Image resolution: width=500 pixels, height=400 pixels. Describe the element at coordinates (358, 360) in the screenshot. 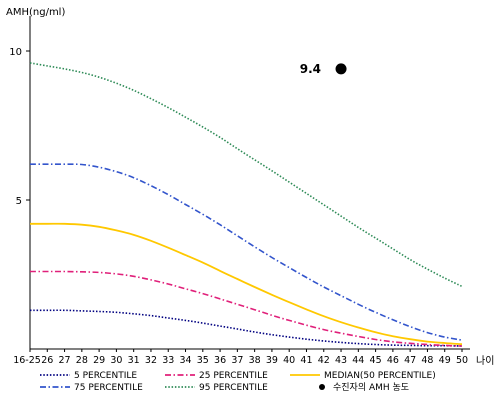

I see `x-tick-label: 44` at that location.